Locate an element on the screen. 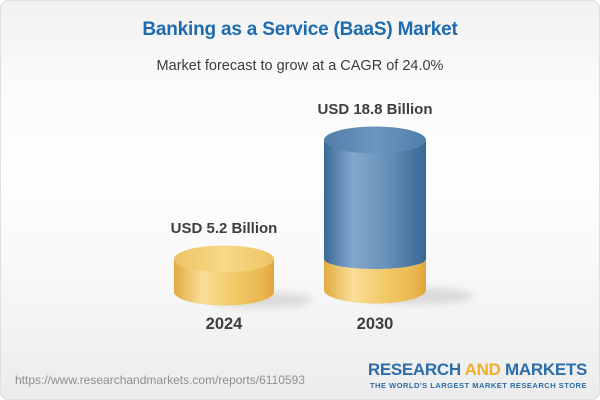  logo-word-research: RESEARCH is located at coordinates (414, 369).